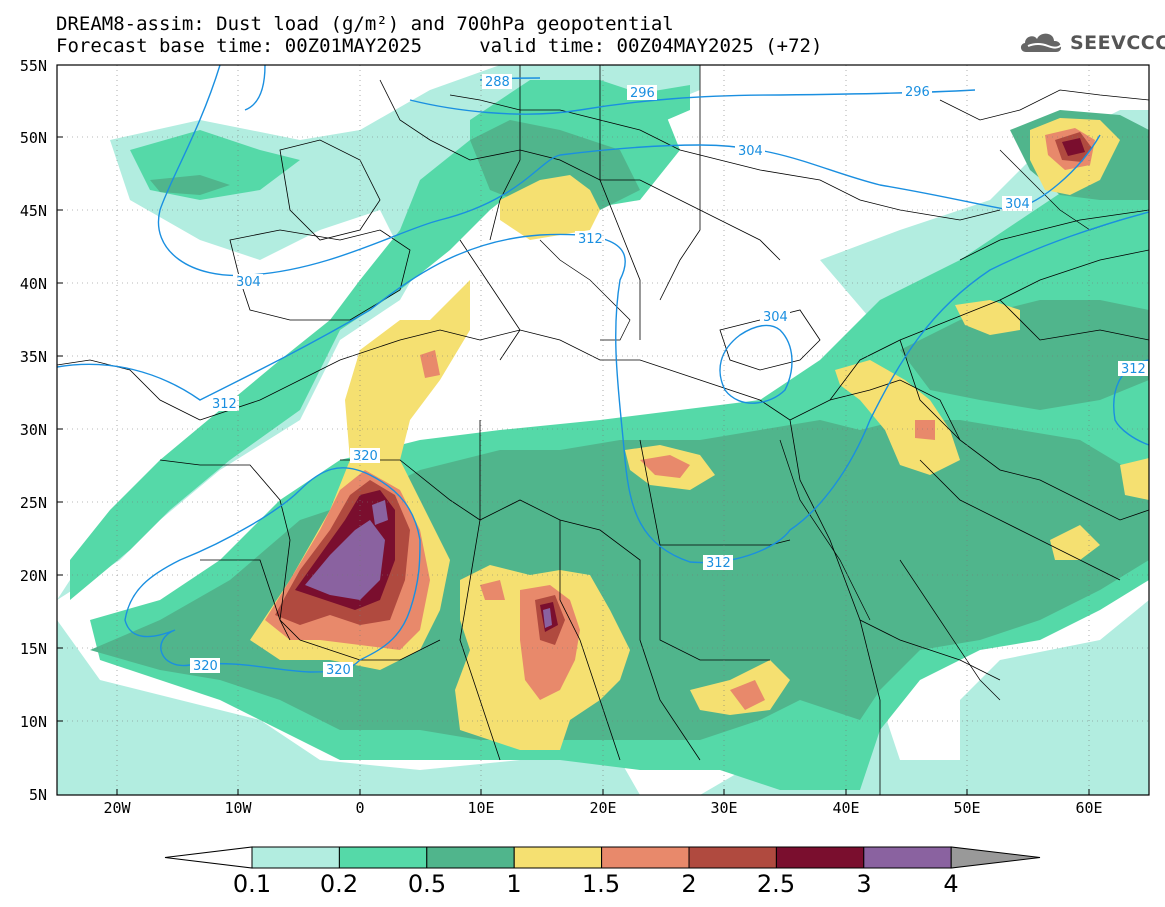 This screenshot has height=907, width=1165. I want to click on lon-label: 10W, so click(238, 808).